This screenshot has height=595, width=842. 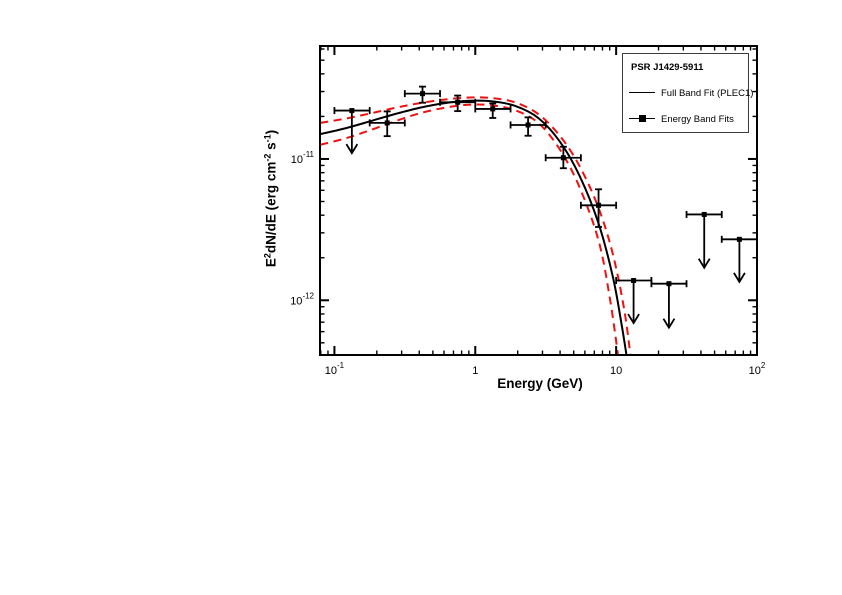 What do you see at coordinates (642, 119) in the screenshot?
I see `line-square-marker-sample-icon` at bounding box center [642, 119].